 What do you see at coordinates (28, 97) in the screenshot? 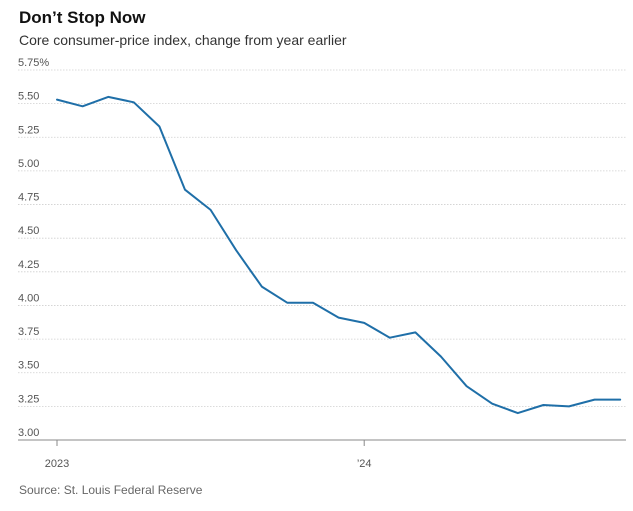
I see `y-tick-label: 5.50` at bounding box center [28, 97].